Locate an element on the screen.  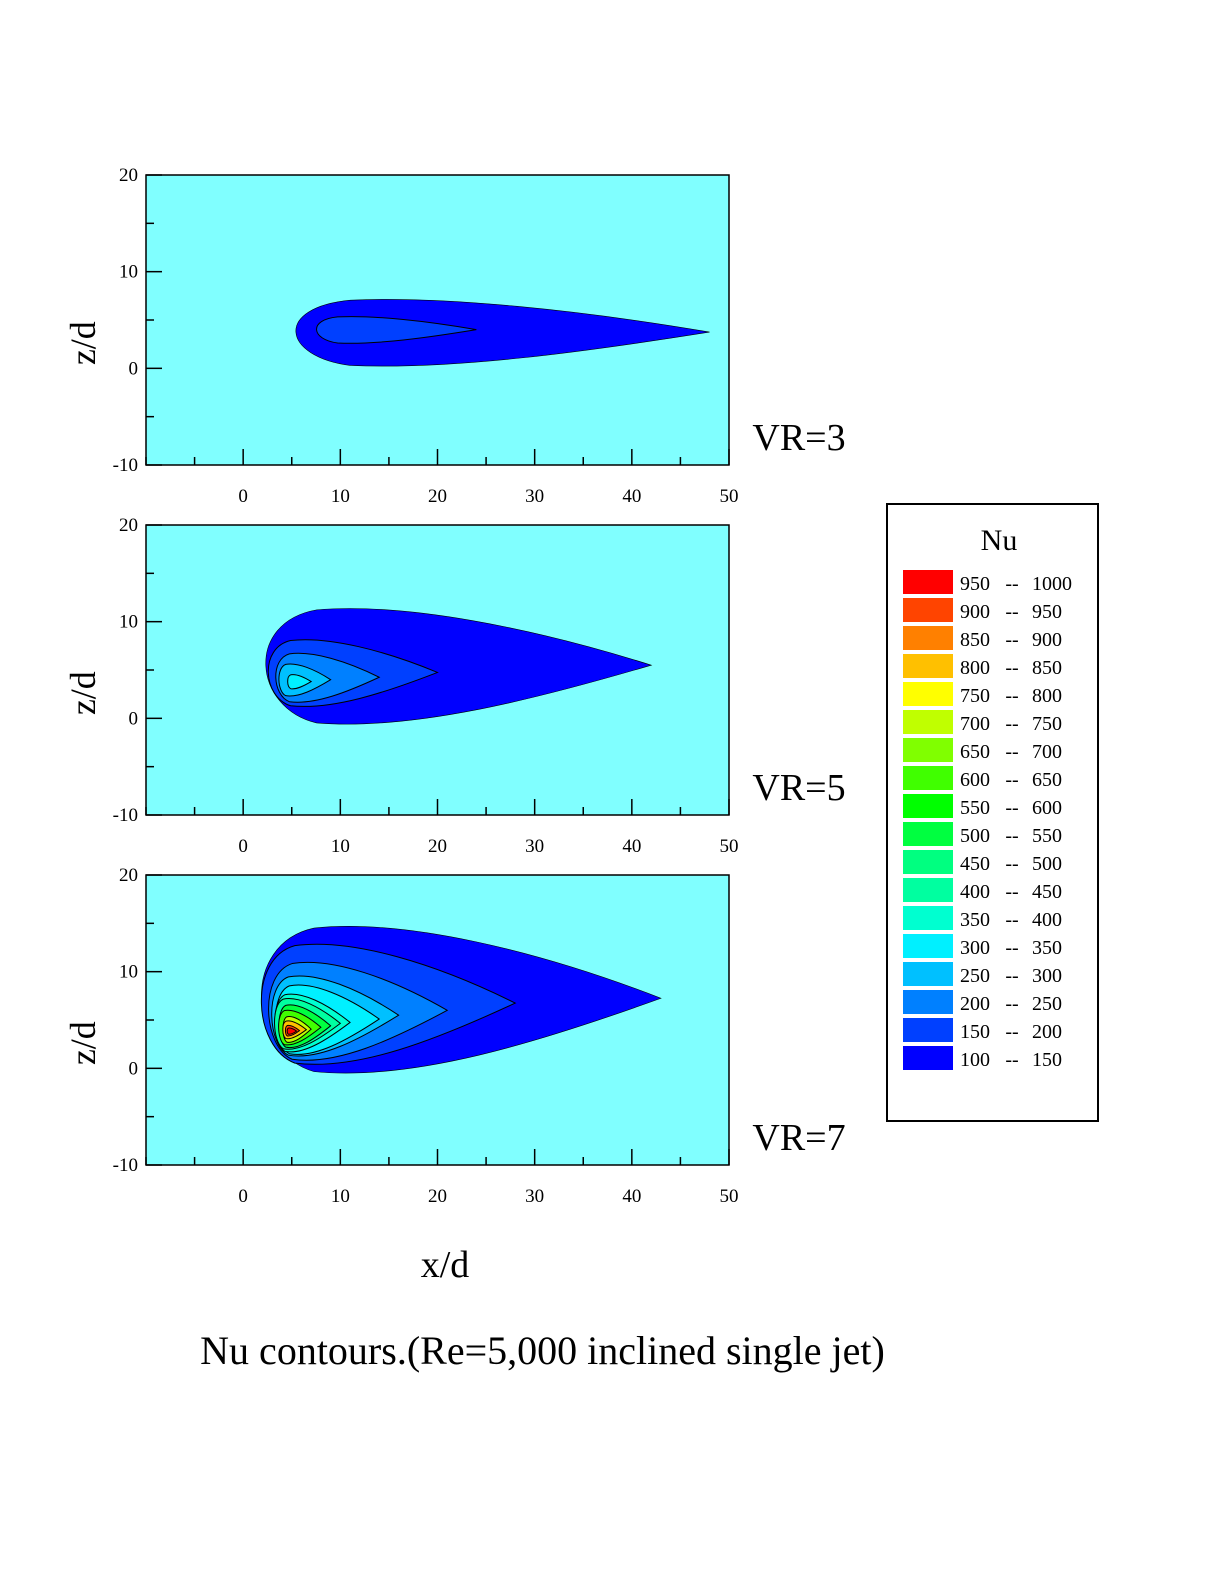
legend-range-low: 500 is located at coordinates (975, 836).